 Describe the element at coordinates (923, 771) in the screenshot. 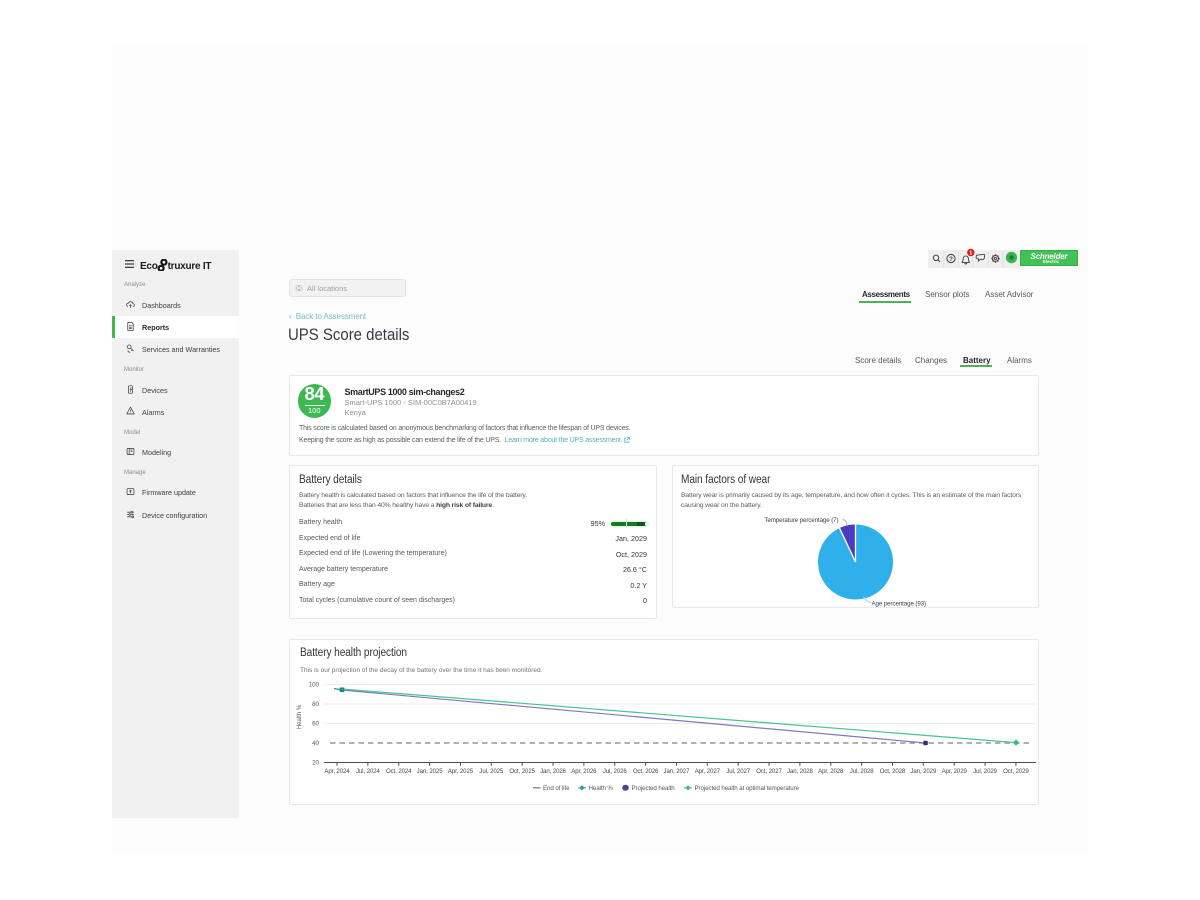

I see `svg-text: Jan, 2029` at that location.